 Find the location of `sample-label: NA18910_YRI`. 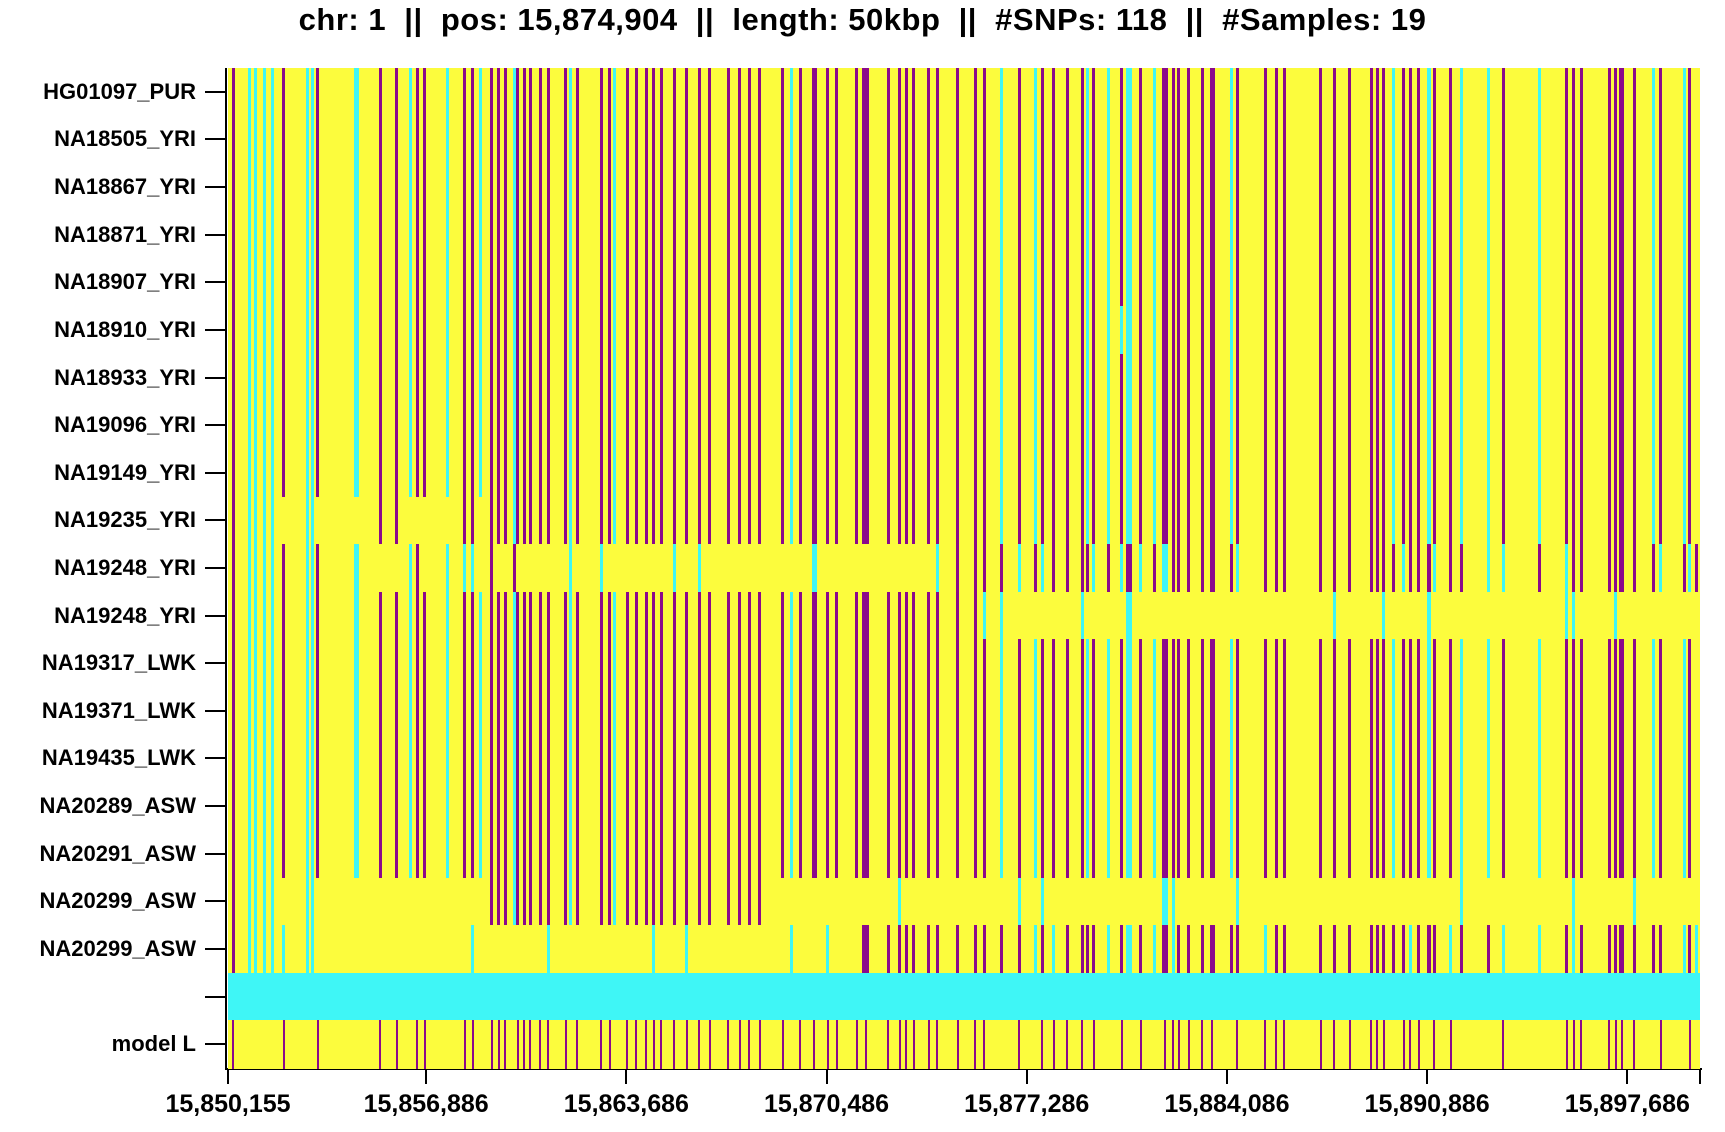

sample-label: NA18910_YRI is located at coordinates (125, 329).